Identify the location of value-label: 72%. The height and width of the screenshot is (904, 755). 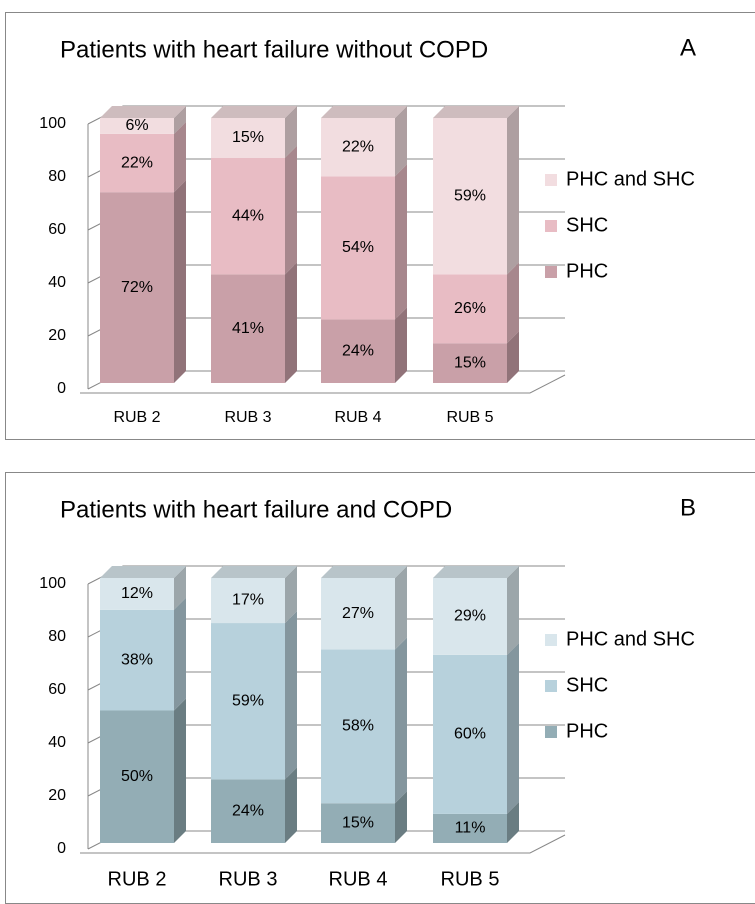
(137, 287).